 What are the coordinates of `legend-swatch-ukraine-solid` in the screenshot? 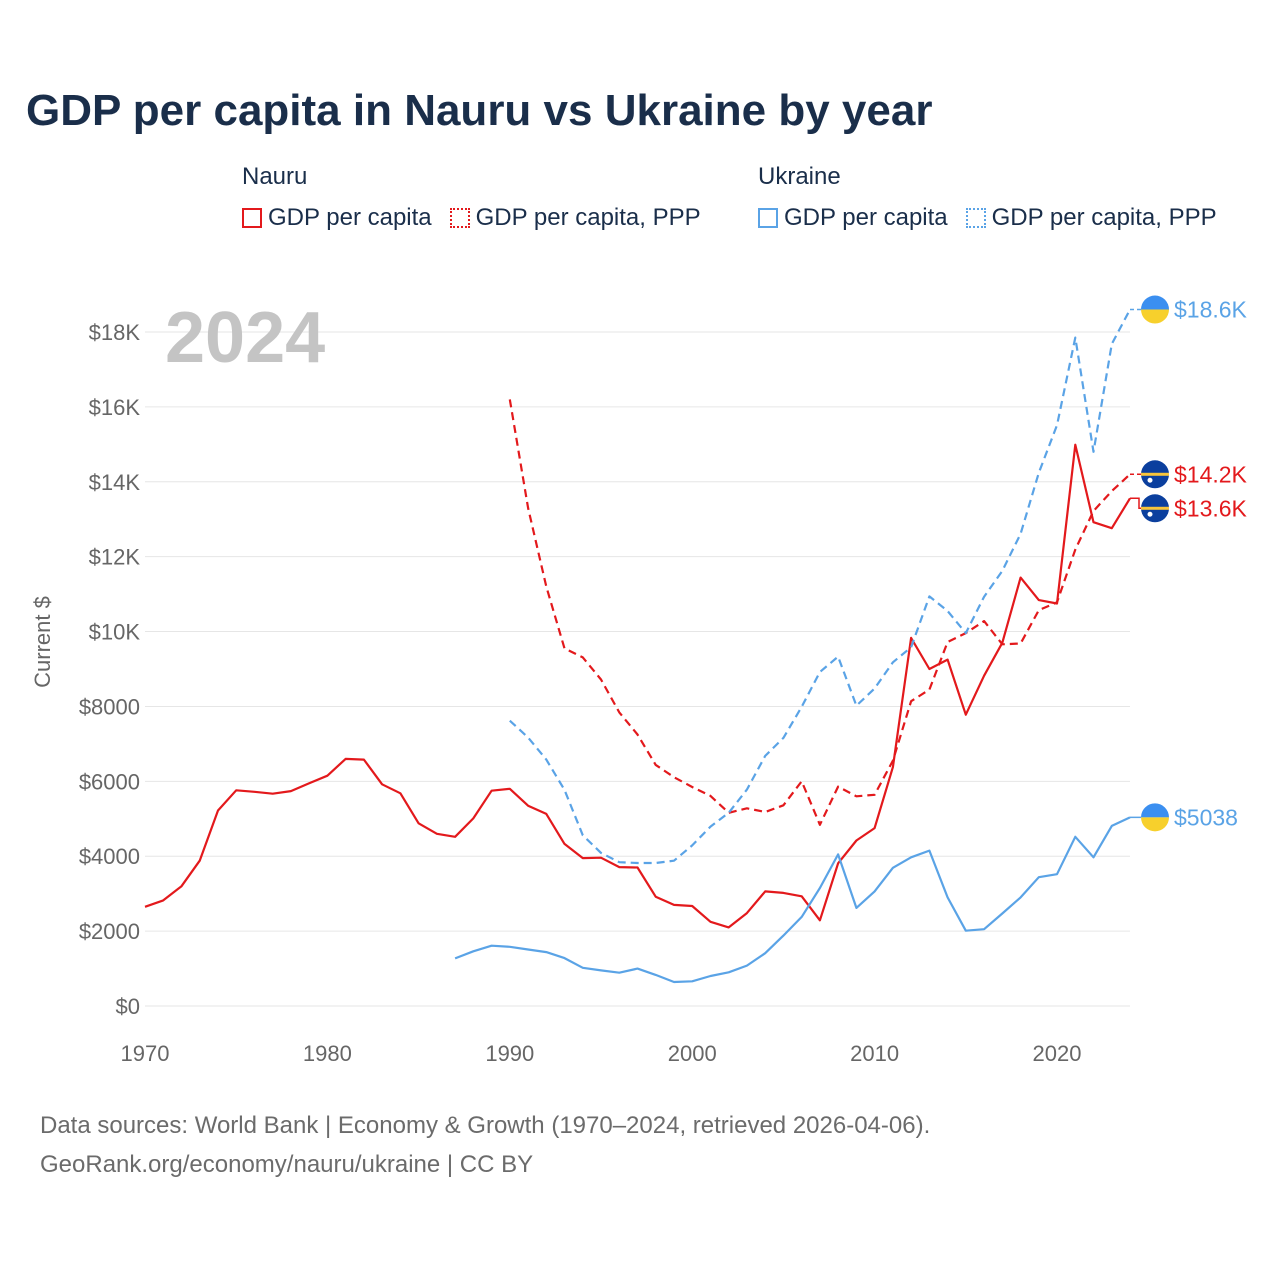 It's located at (768, 218).